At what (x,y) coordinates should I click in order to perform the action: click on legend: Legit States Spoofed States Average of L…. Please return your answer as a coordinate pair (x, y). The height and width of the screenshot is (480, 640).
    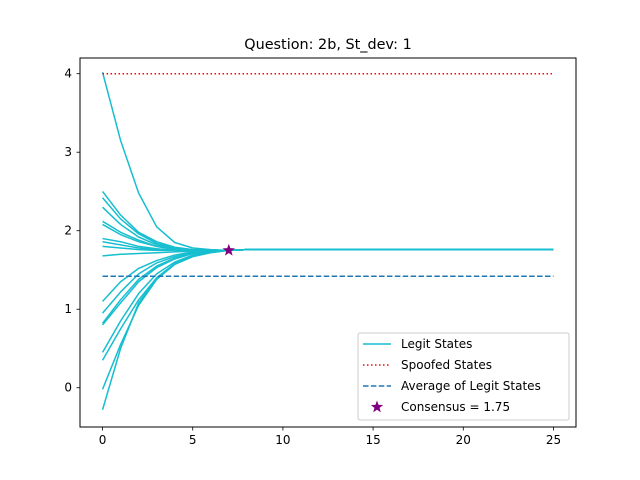
    Looking at the image, I should click on (463, 376).